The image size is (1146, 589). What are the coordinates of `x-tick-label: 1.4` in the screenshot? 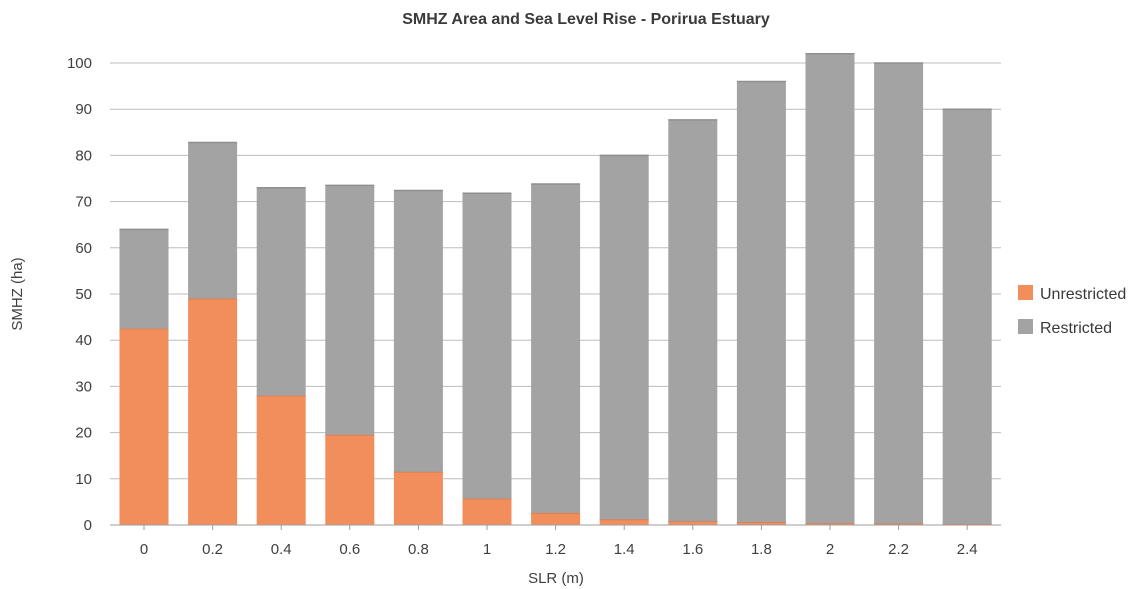 It's located at (624, 549).